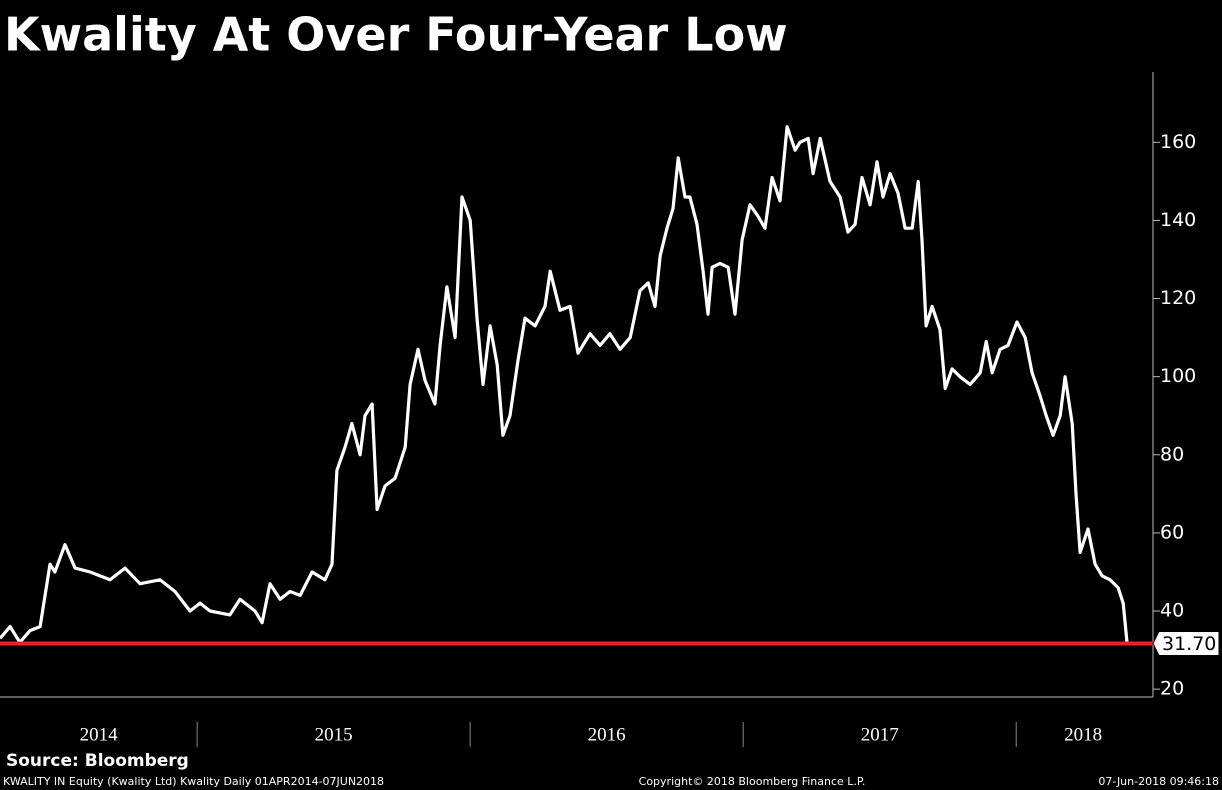 The width and height of the screenshot is (1222, 790). What do you see at coordinates (99, 734) in the screenshot?
I see `x-period-label: 2014` at bounding box center [99, 734].